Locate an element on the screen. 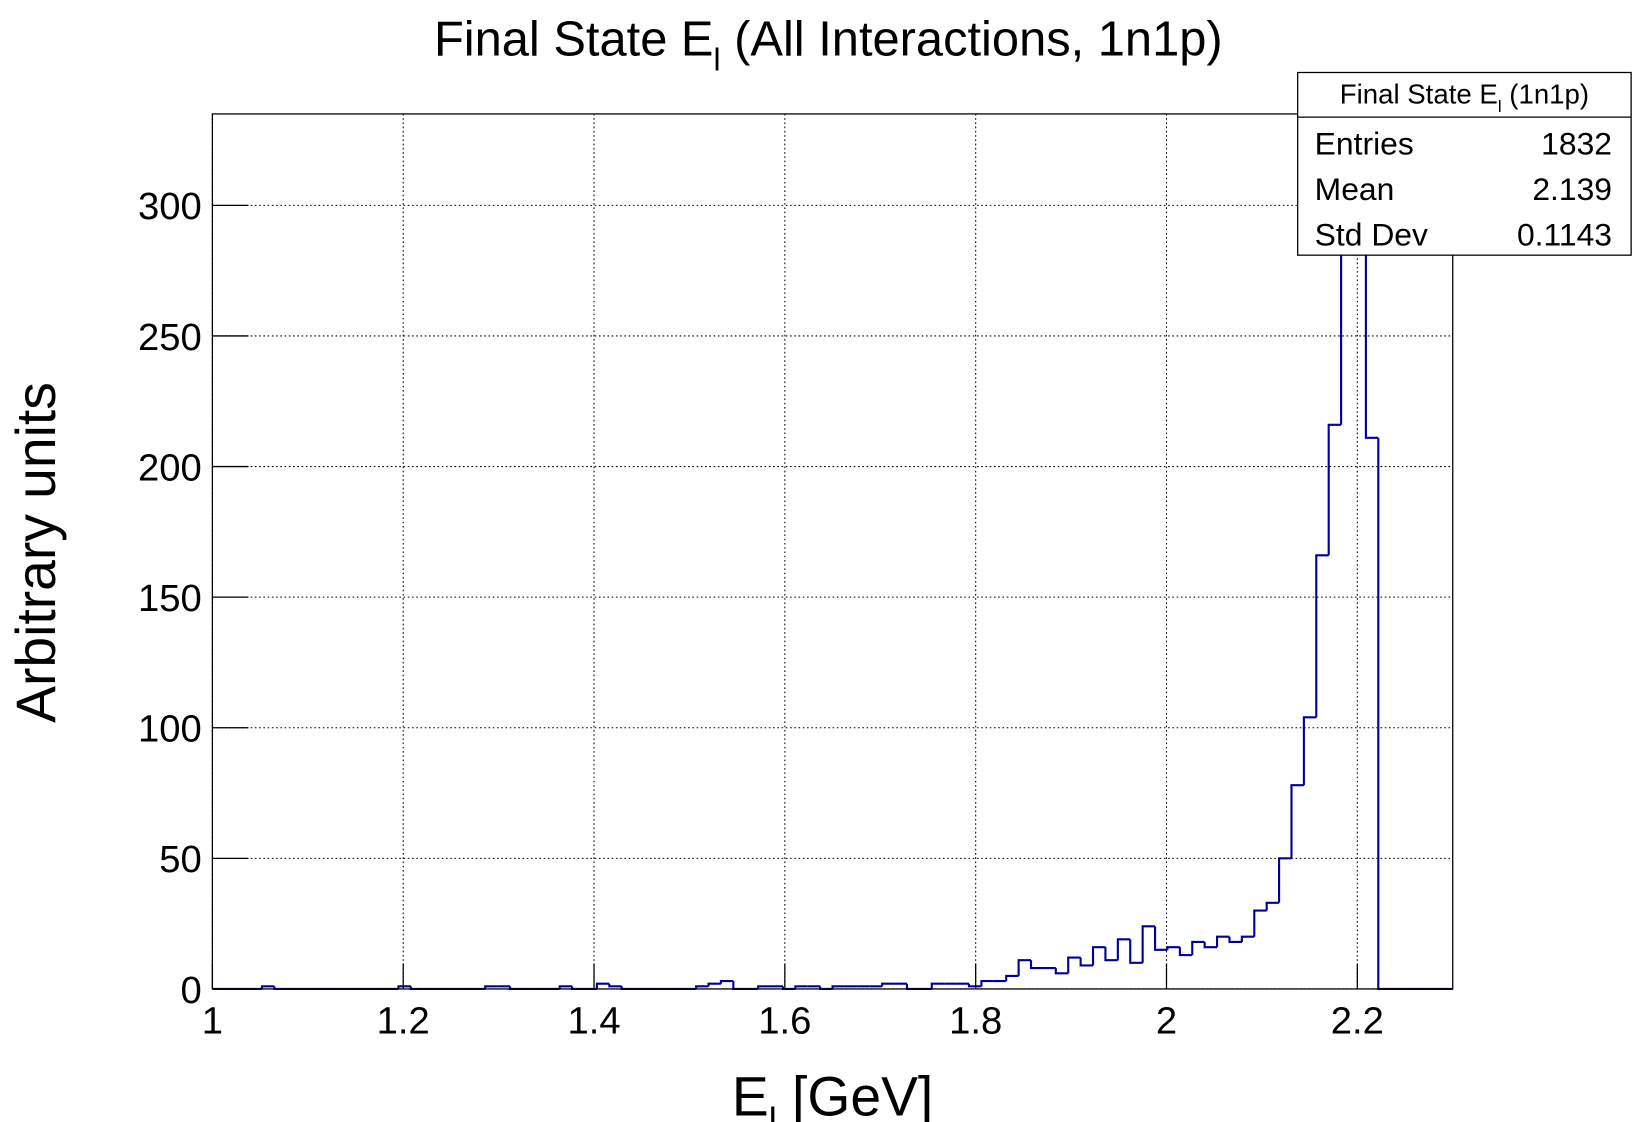 This screenshot has height=1122, width=1646. stats-title-main: Final State E is located at coordinates (1419, 93).